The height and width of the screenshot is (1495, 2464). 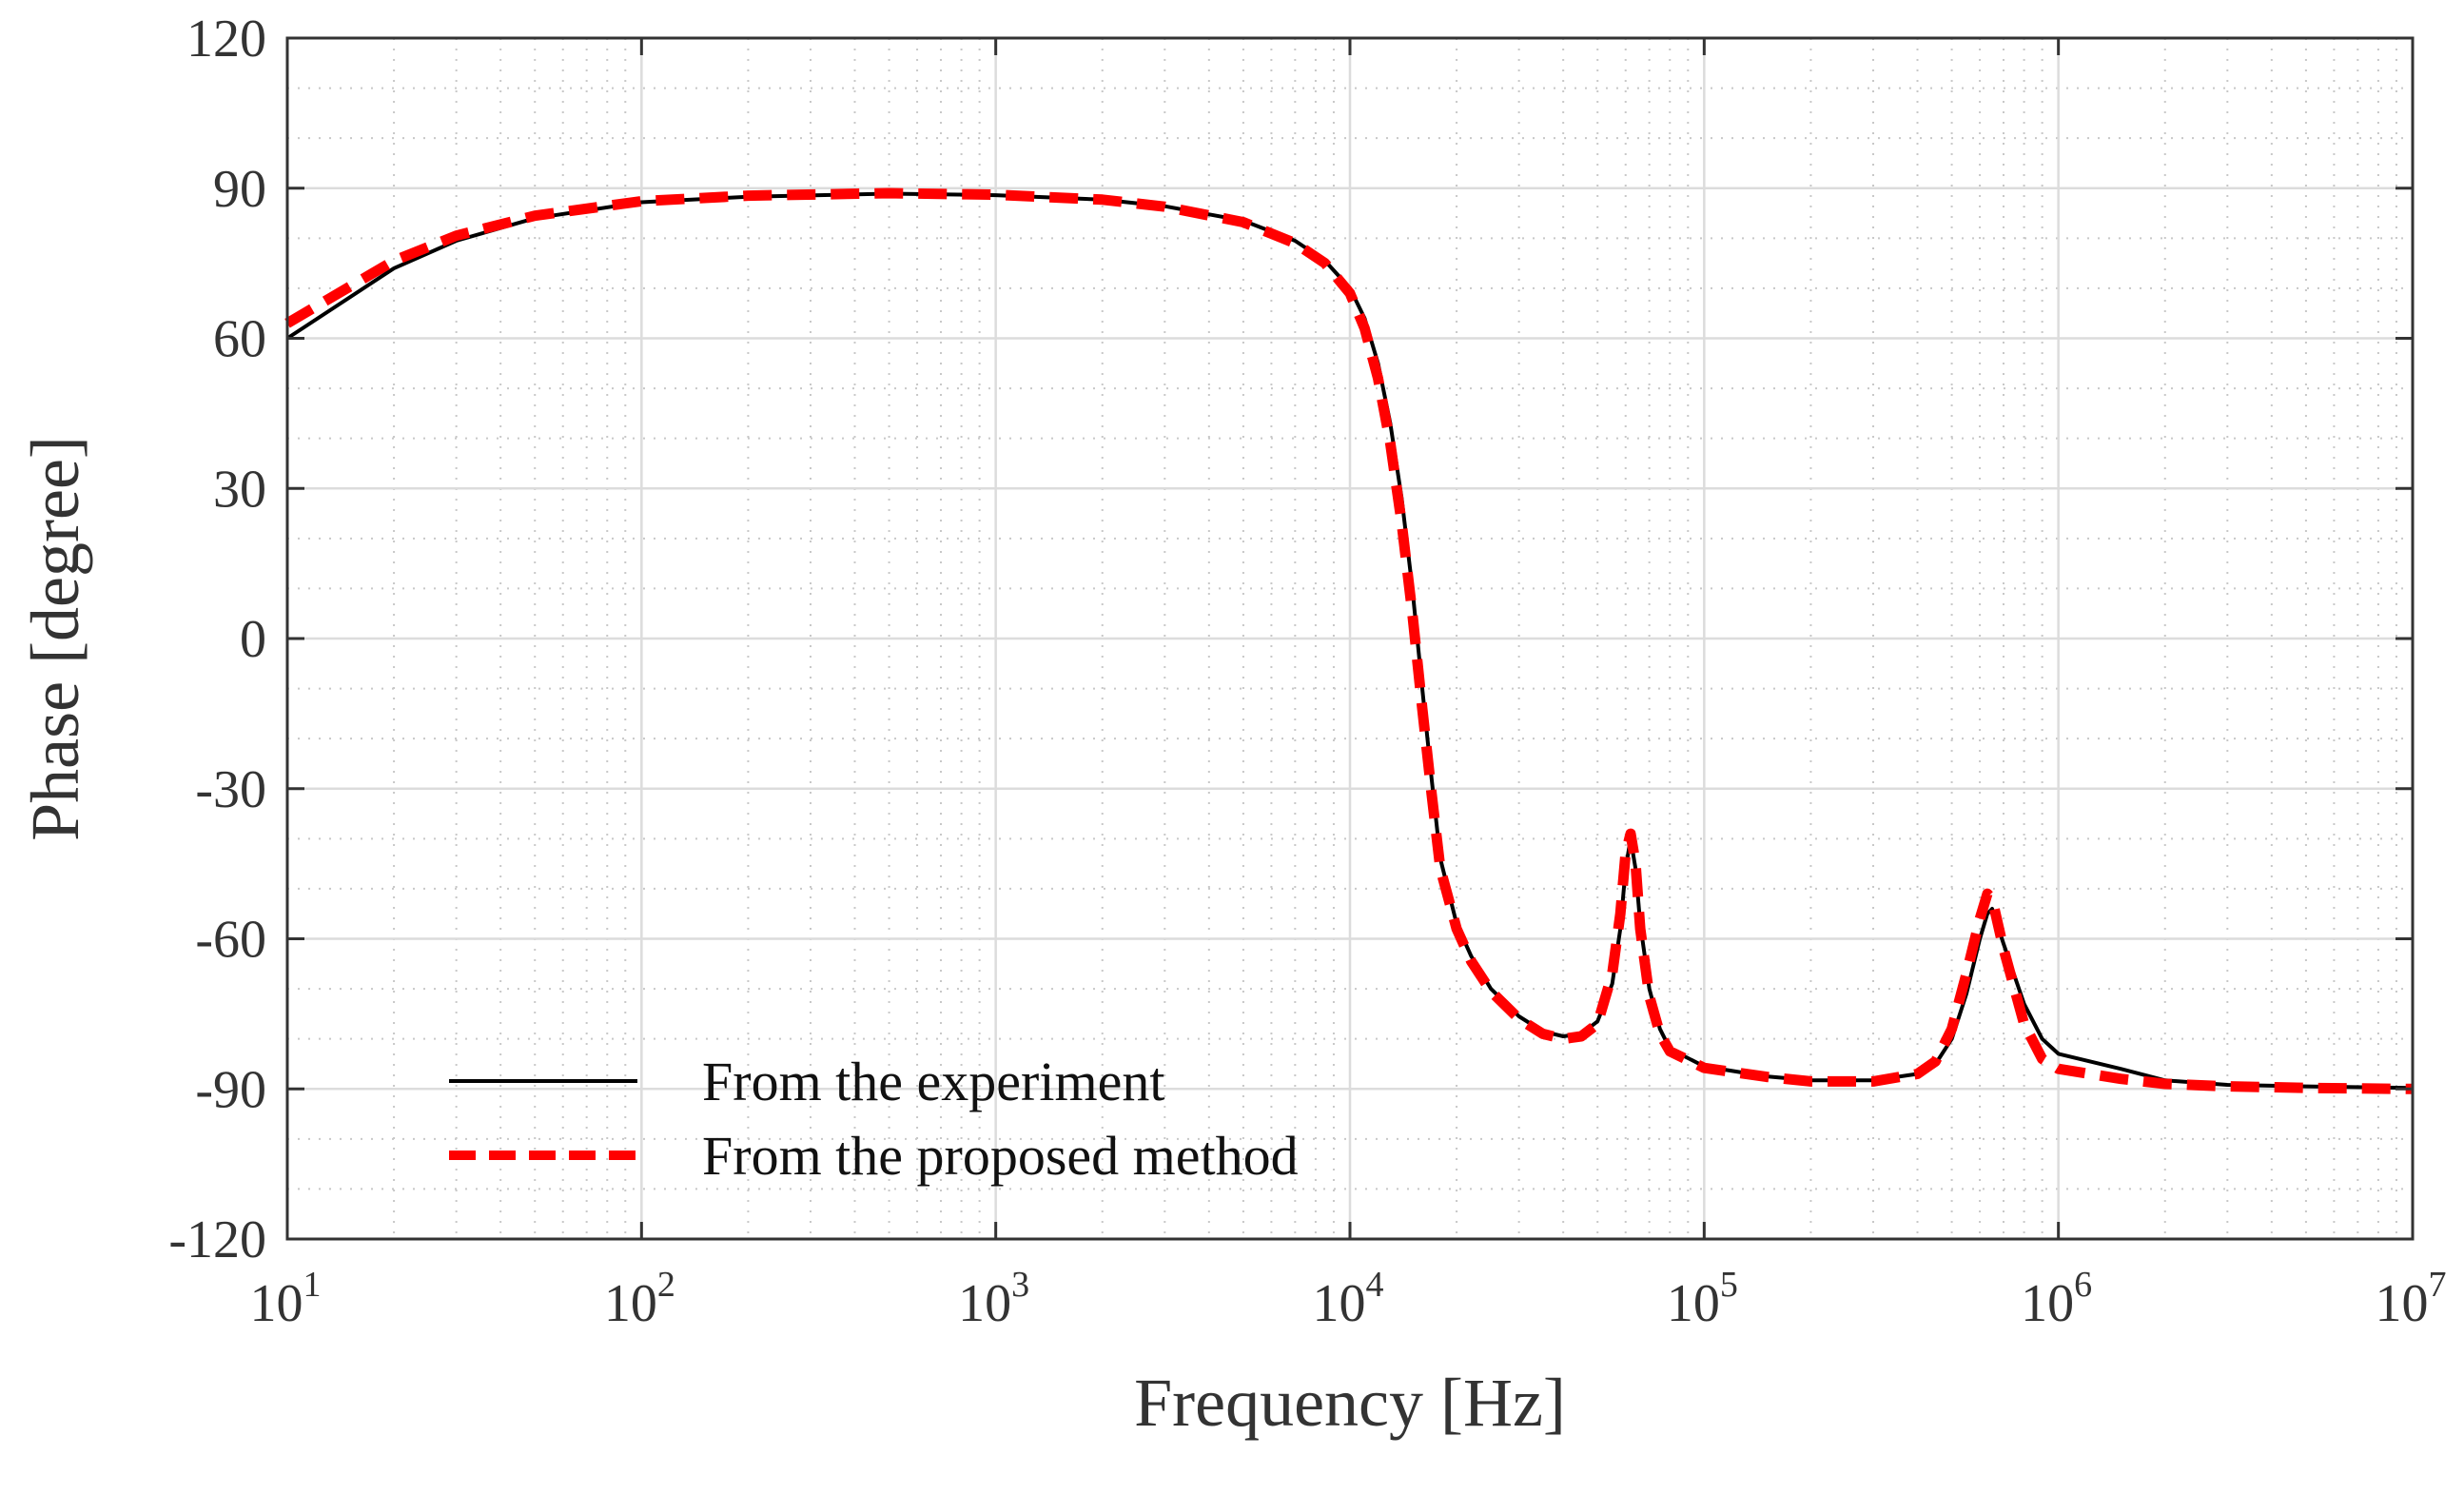 I want to click on x-tick-label: 10², so click(x=639, y=1299).